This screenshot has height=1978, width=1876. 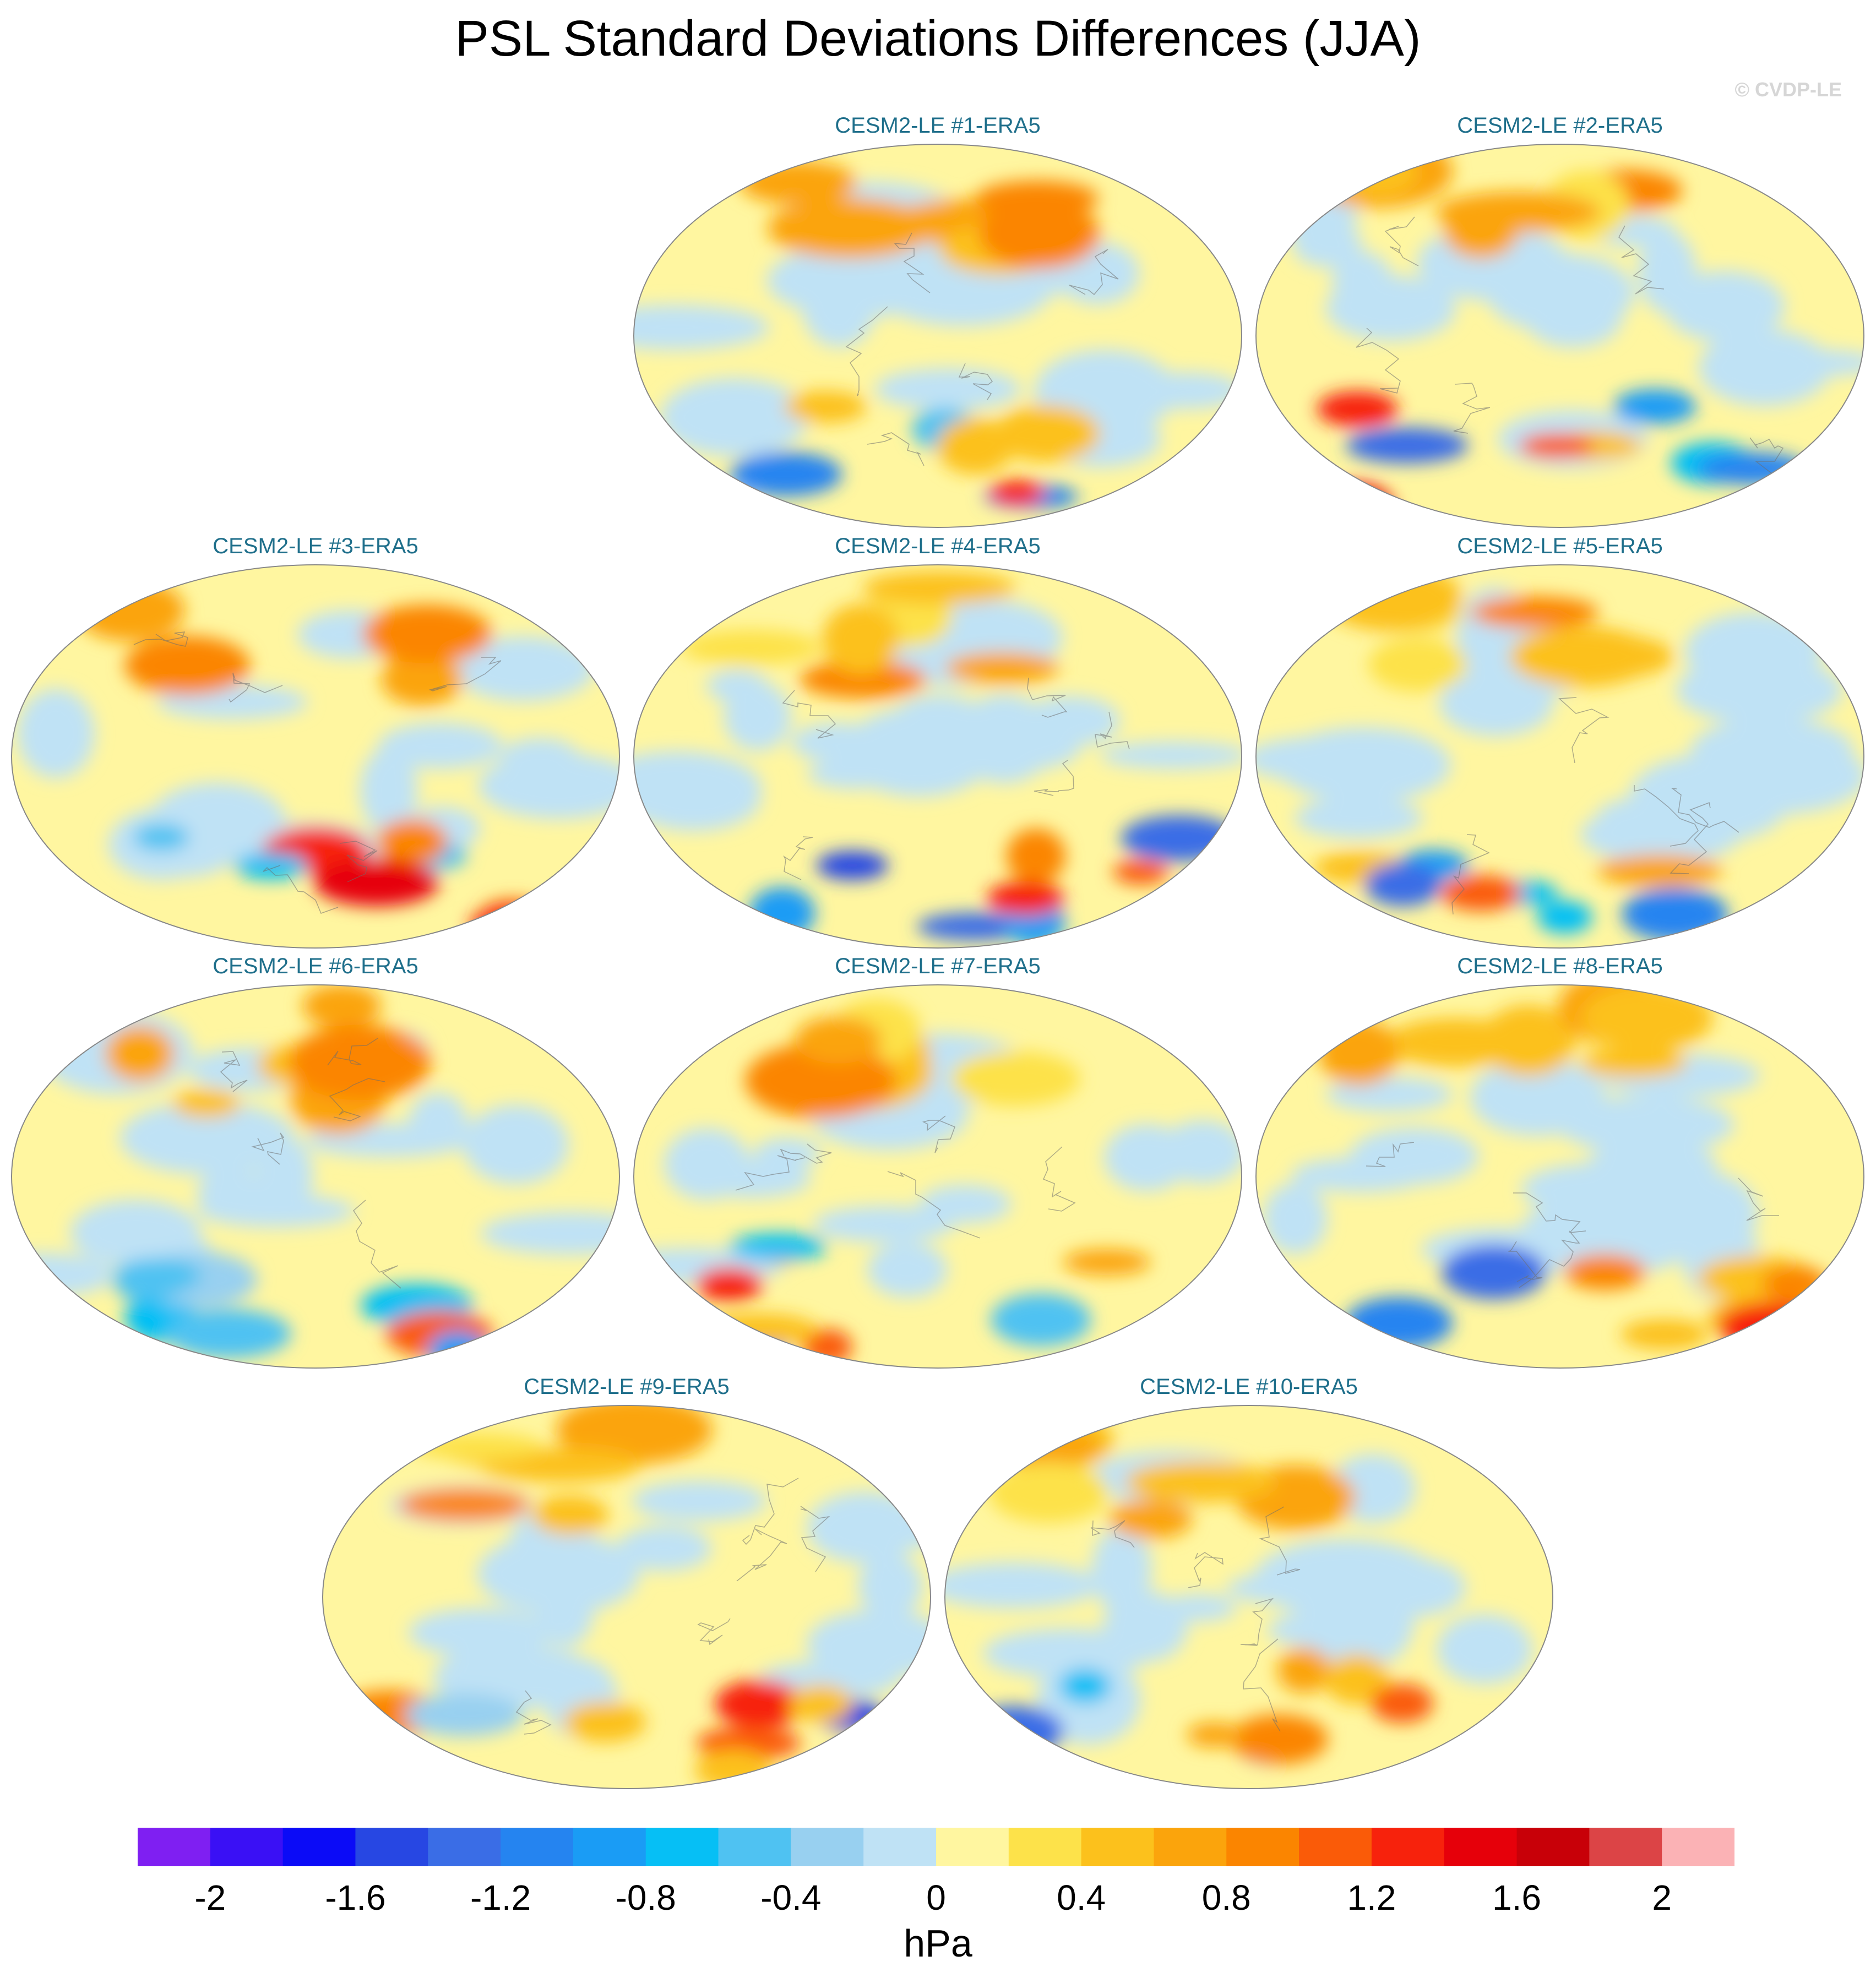 What do you see at coordinates (1662, 1897) in the screenshot?
I see `colorbar-tick-label: 2` at bounding box center [1662, 1897].